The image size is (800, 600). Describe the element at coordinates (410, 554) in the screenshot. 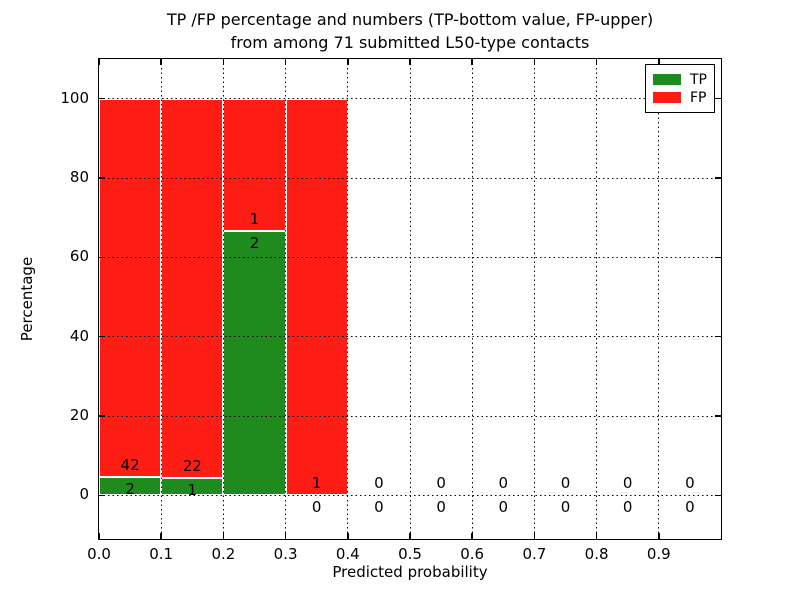

I see `x-tick-label: 0.5` at that location.